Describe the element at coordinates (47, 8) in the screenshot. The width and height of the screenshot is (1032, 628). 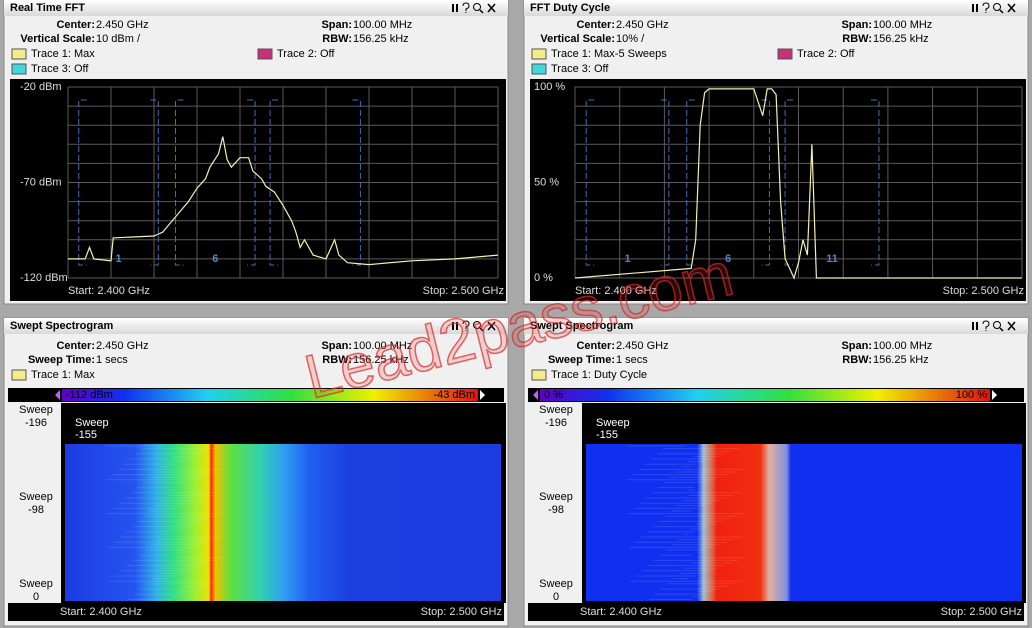
I see `panel-title: Real Time FFT` at that location.